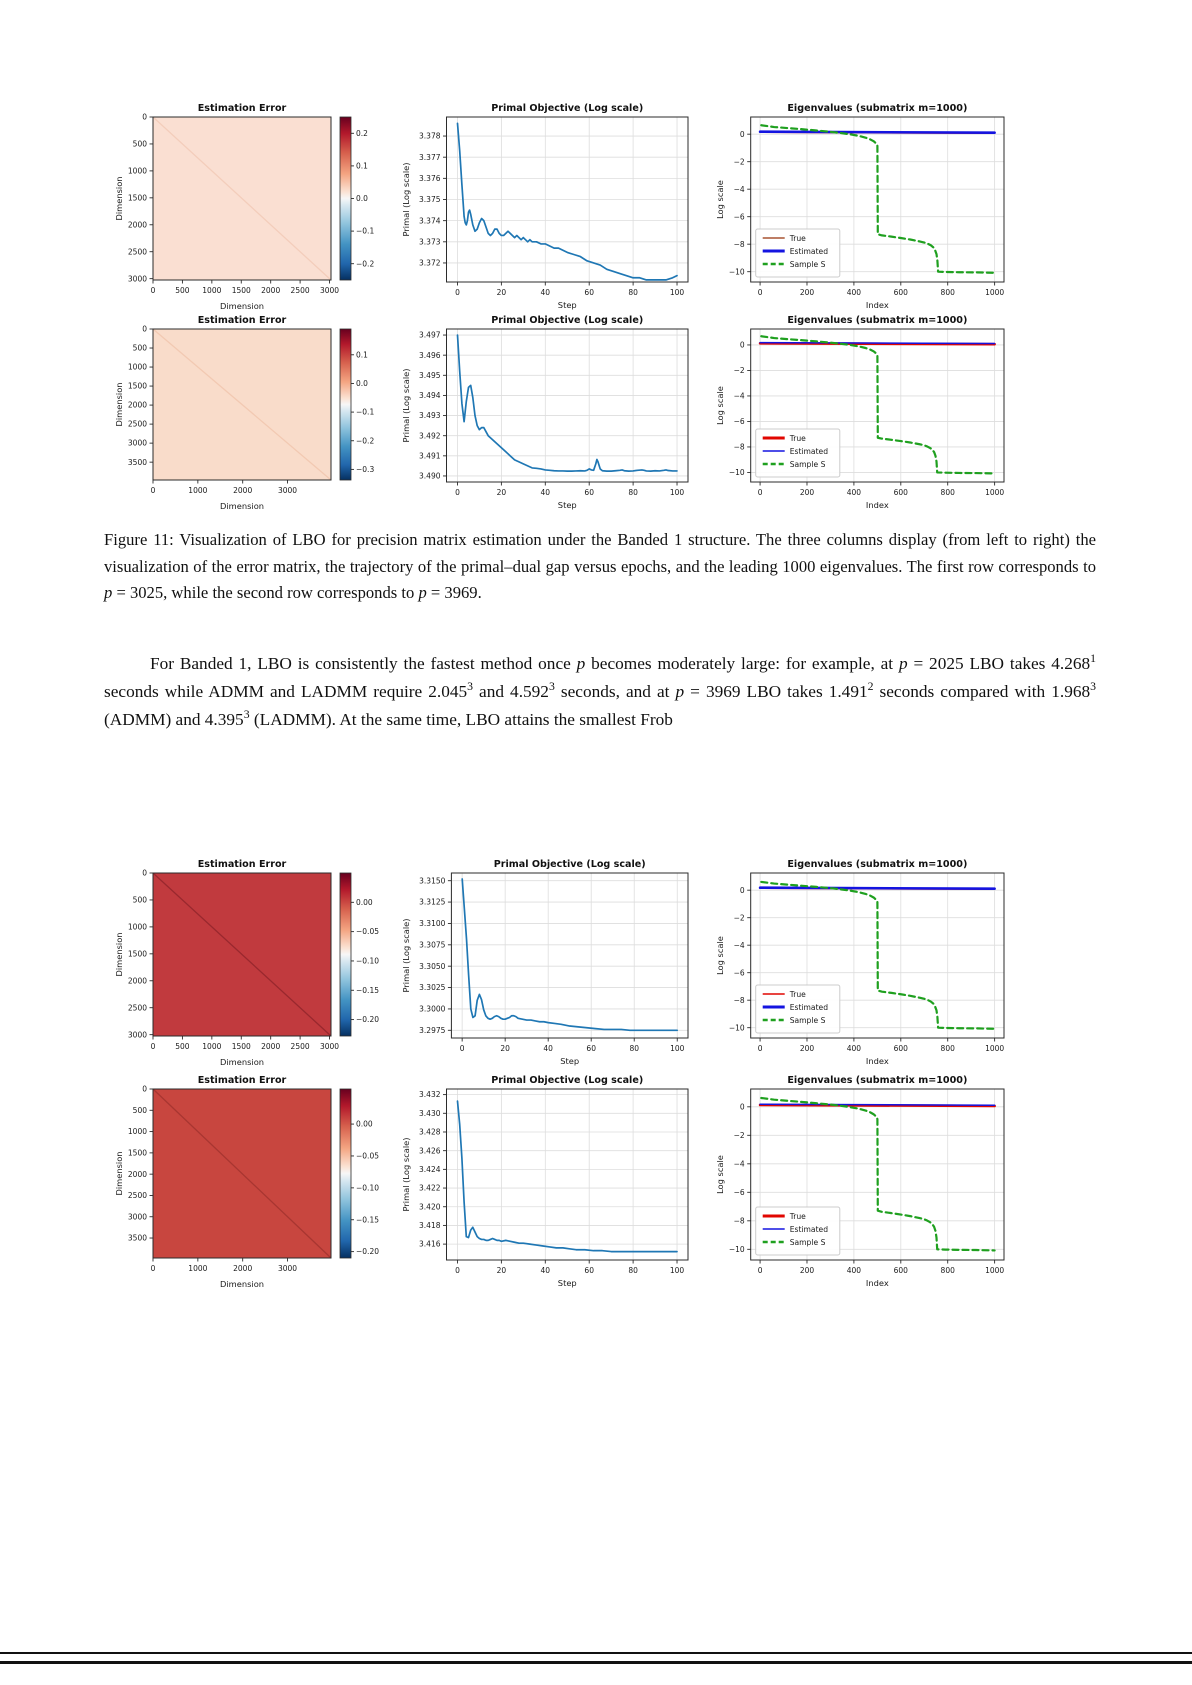 This screenshot has width=1192, height=1685. I want to click on svg-text: 800, so click(948, 492).